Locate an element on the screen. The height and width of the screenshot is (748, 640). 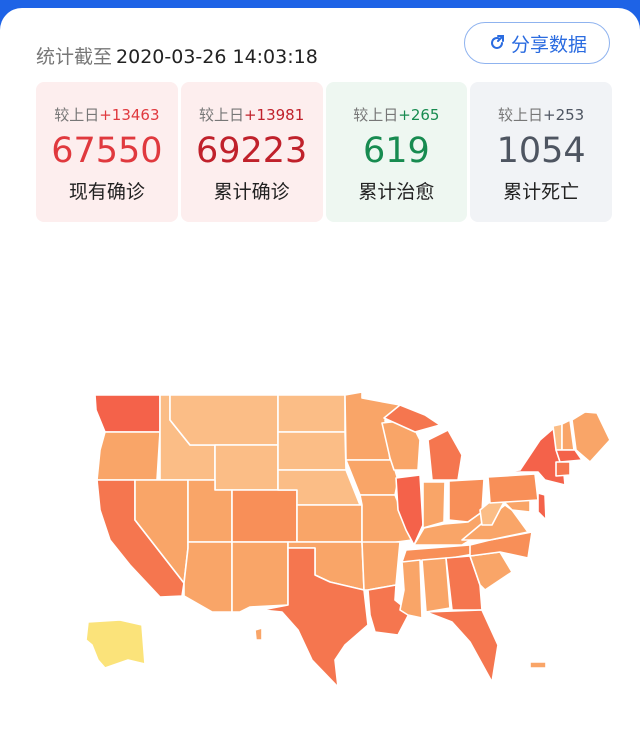
state-ak is located at coordinates (115, 644).